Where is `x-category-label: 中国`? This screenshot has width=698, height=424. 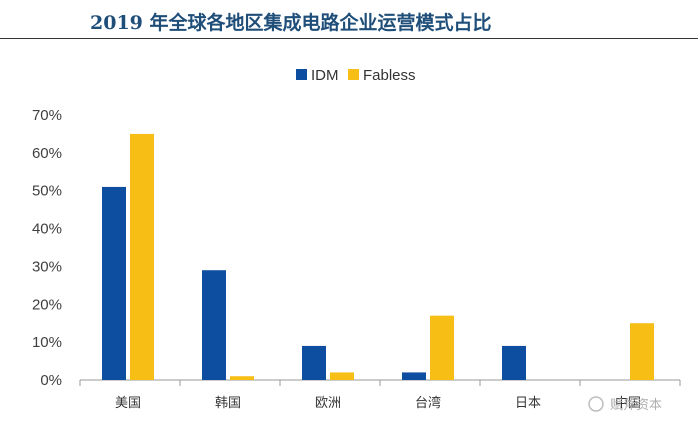
x-category-label: 中国 is located at coordinates (628, 403).